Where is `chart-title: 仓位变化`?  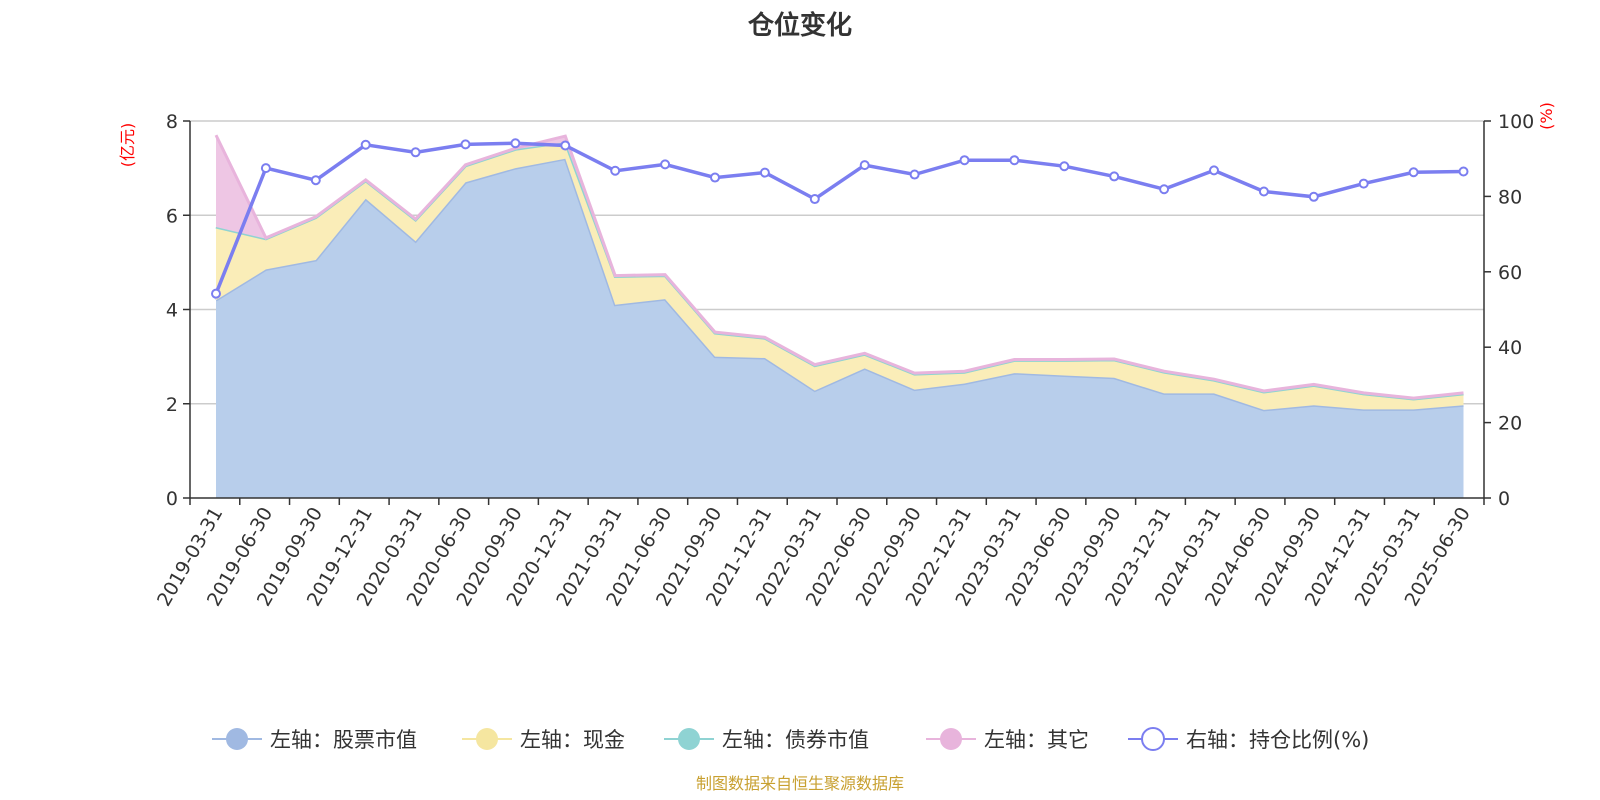
chart-title: 仓位变化 is located at coordinates (799, 25).